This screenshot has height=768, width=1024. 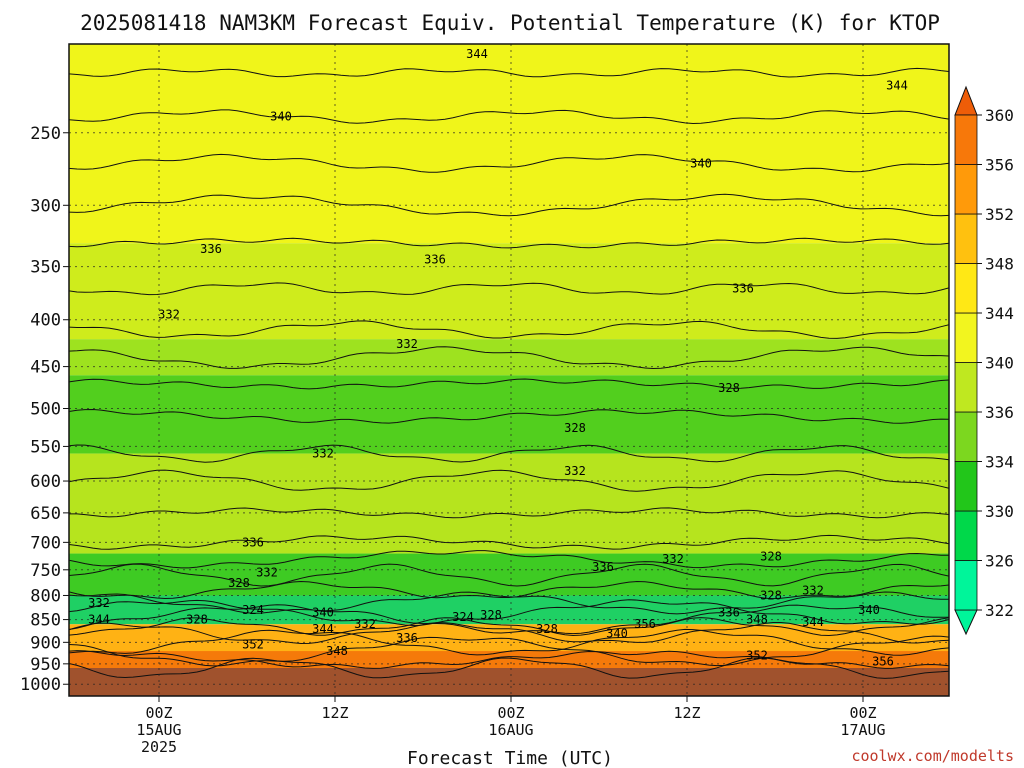 I want to click on y-tick-label-550: 550, so click(x=45, y=447).